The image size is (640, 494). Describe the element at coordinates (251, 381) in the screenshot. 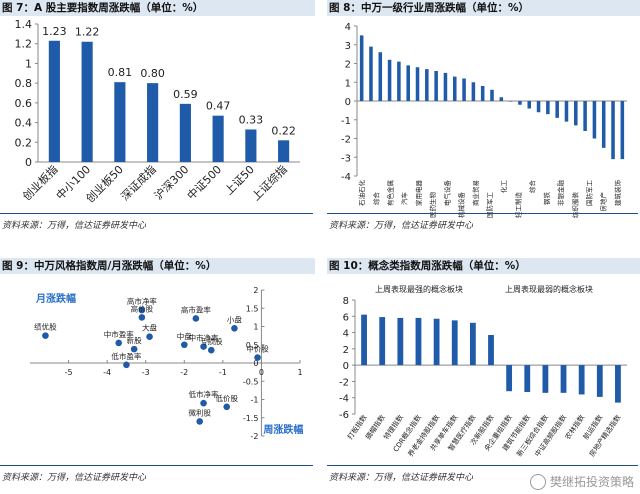

I see `y-tick-label: -0.5` at that location.